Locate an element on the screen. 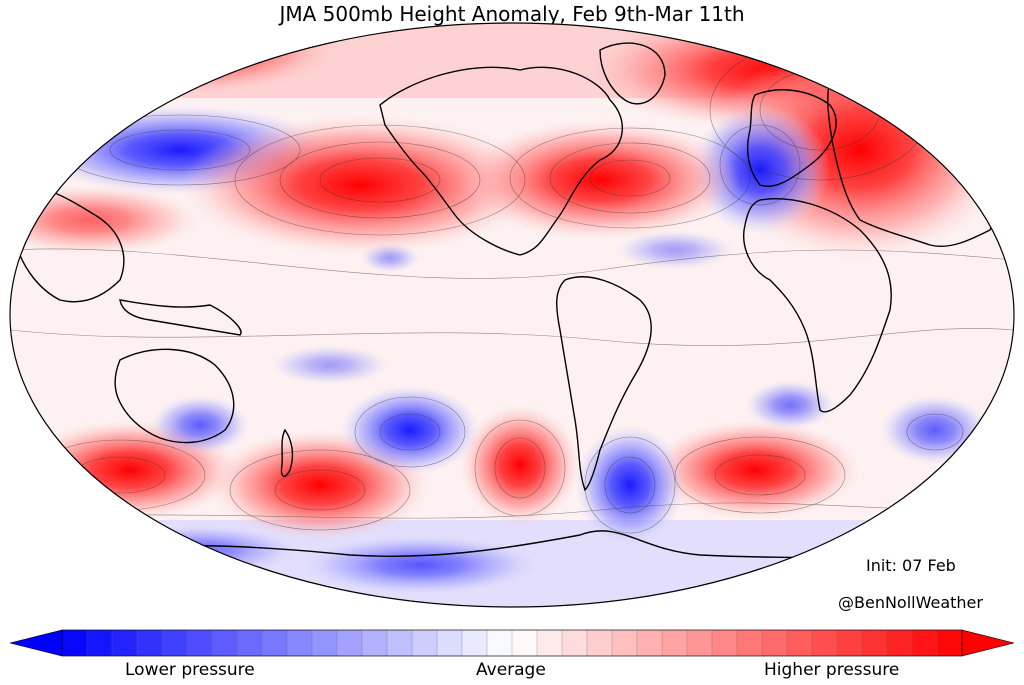 This screenshot has height=685, width=1024. low-anomaly-antarctic-west is located at coordinates (200, 550).